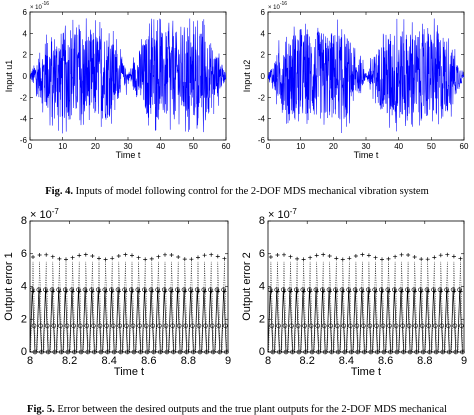 The height and width of the screenshot is (415, 474). Describe the element at coordinates (25, 12) in the screenshot. I see `y-tick-label: 6` at that location.